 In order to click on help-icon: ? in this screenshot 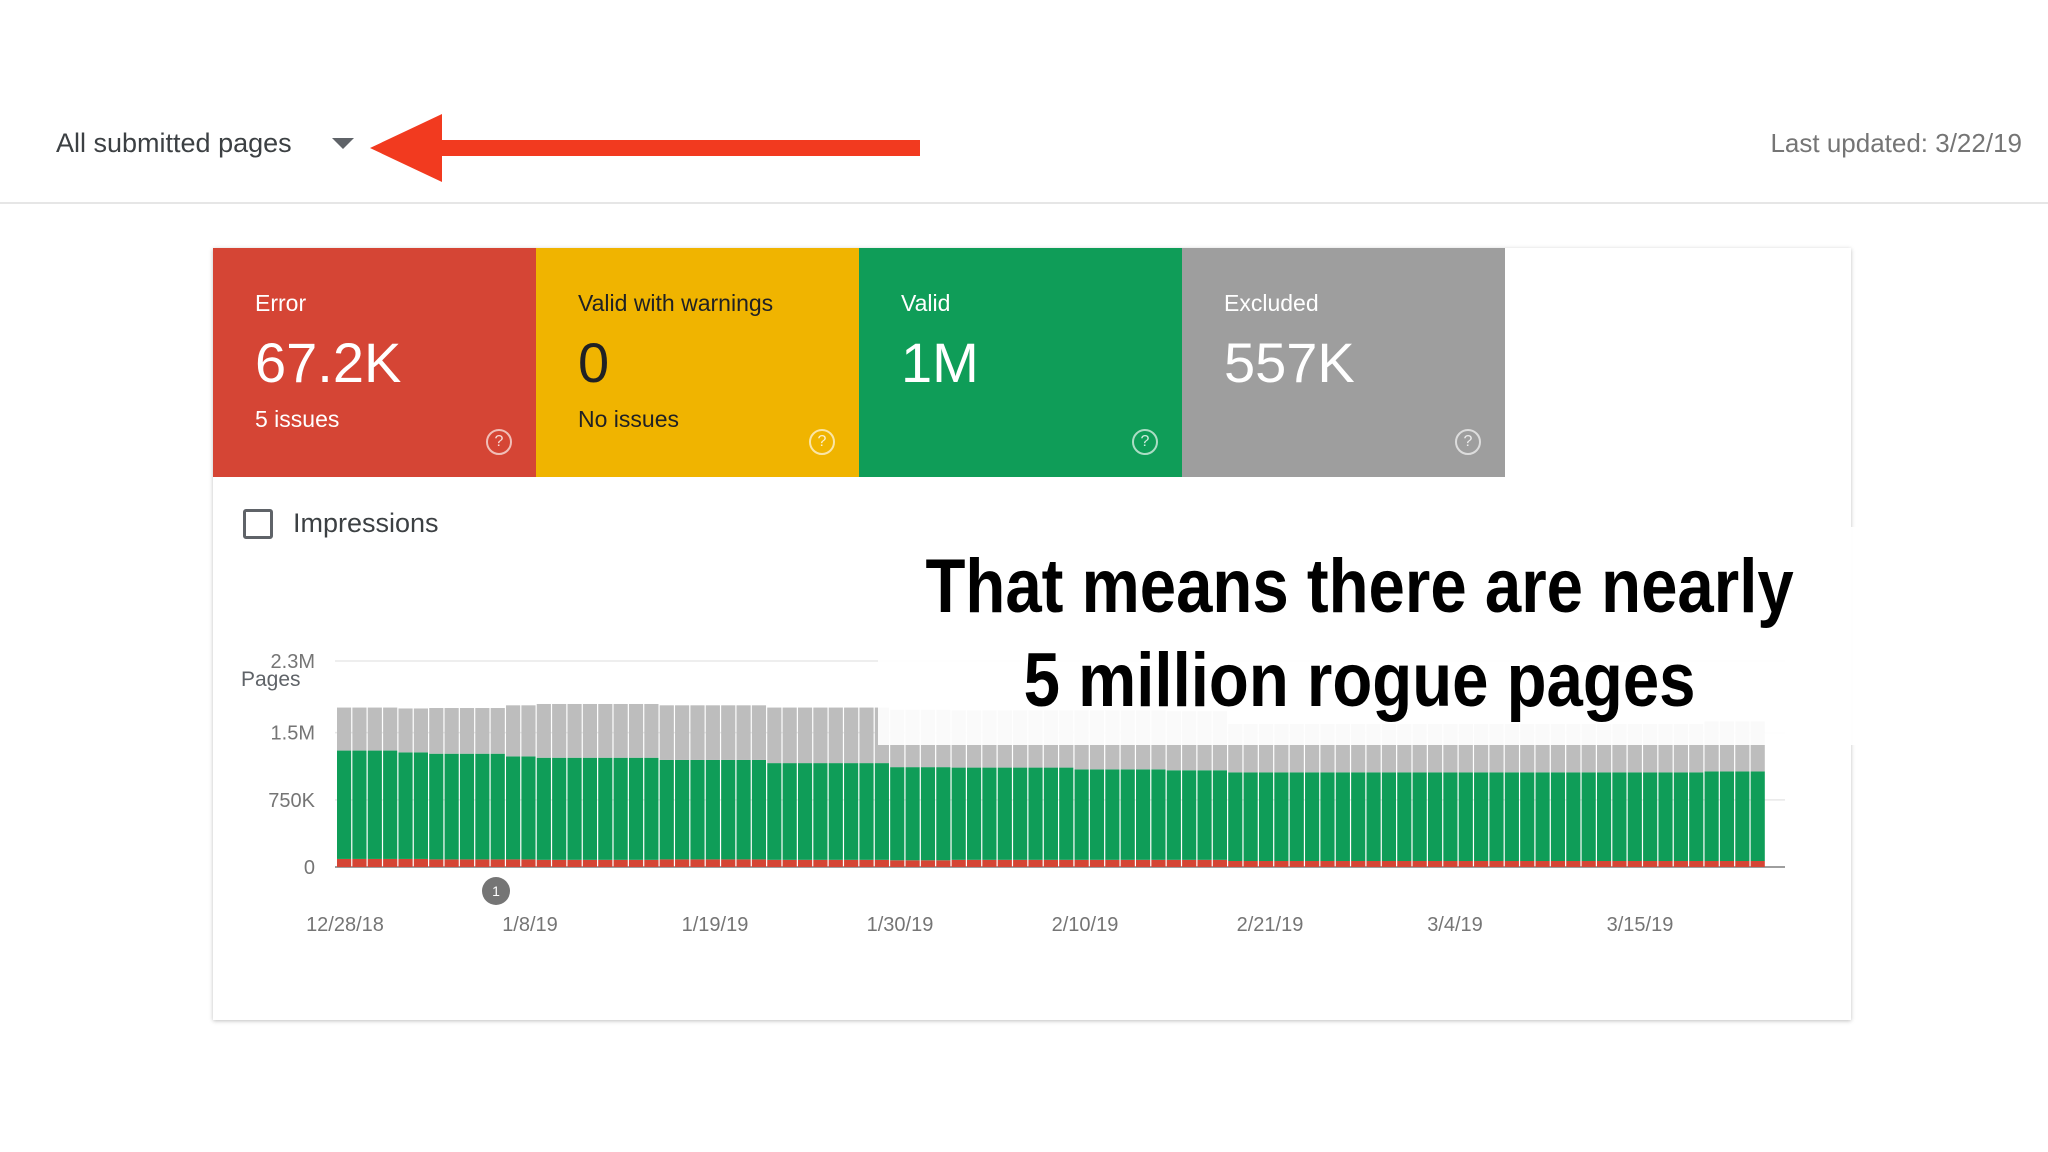, I will do `click(822, 442)`.